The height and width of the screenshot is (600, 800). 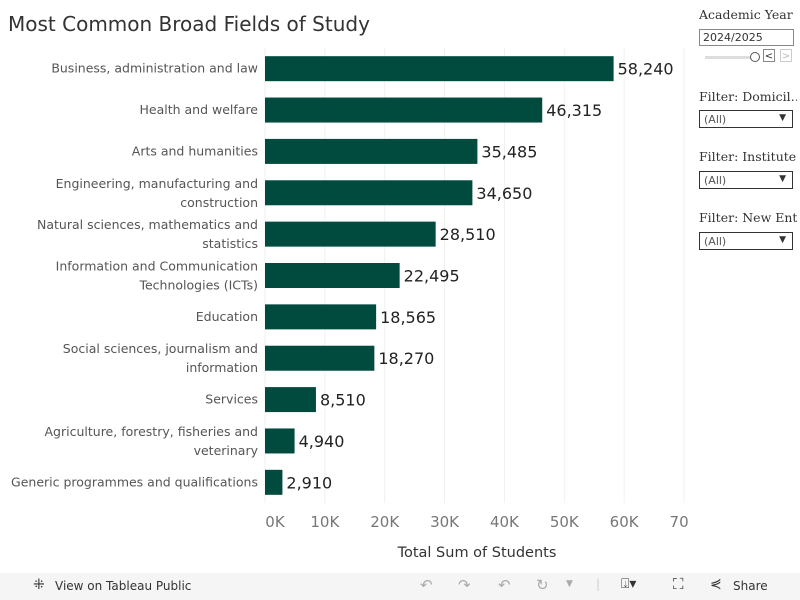 What do you see at coordinates (729, 57) in the screenshot?
I see `year-slider-track` at bounding box center [729, 57].